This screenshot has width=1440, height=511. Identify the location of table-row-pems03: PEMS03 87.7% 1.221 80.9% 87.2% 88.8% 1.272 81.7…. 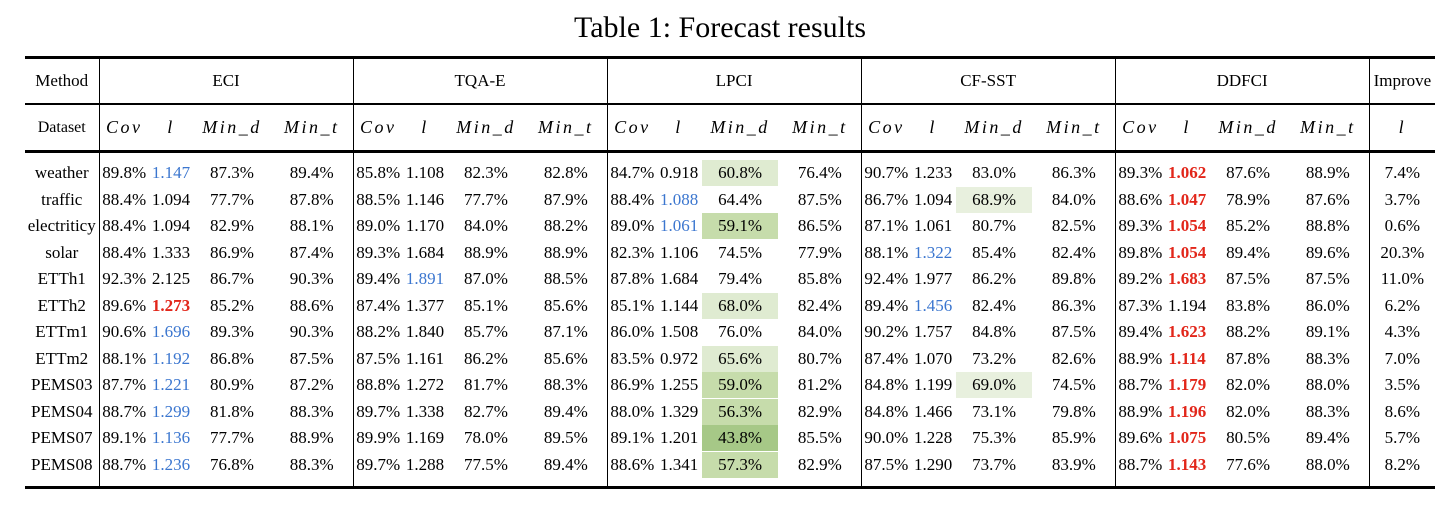
(730, 385).